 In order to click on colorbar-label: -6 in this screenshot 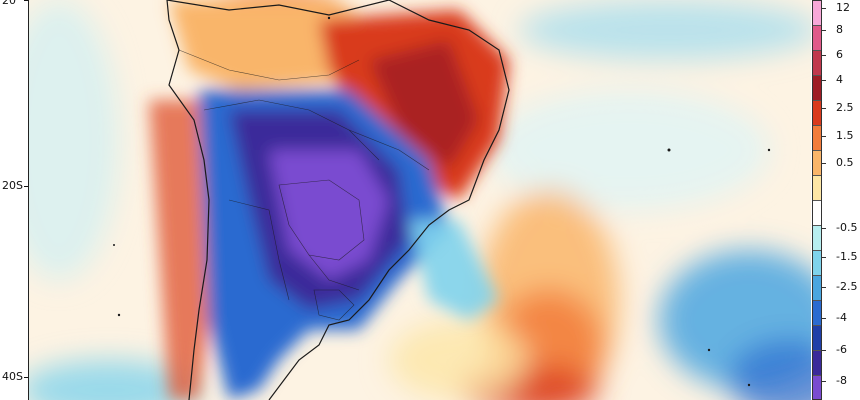, I will do `click(841, 349)`.